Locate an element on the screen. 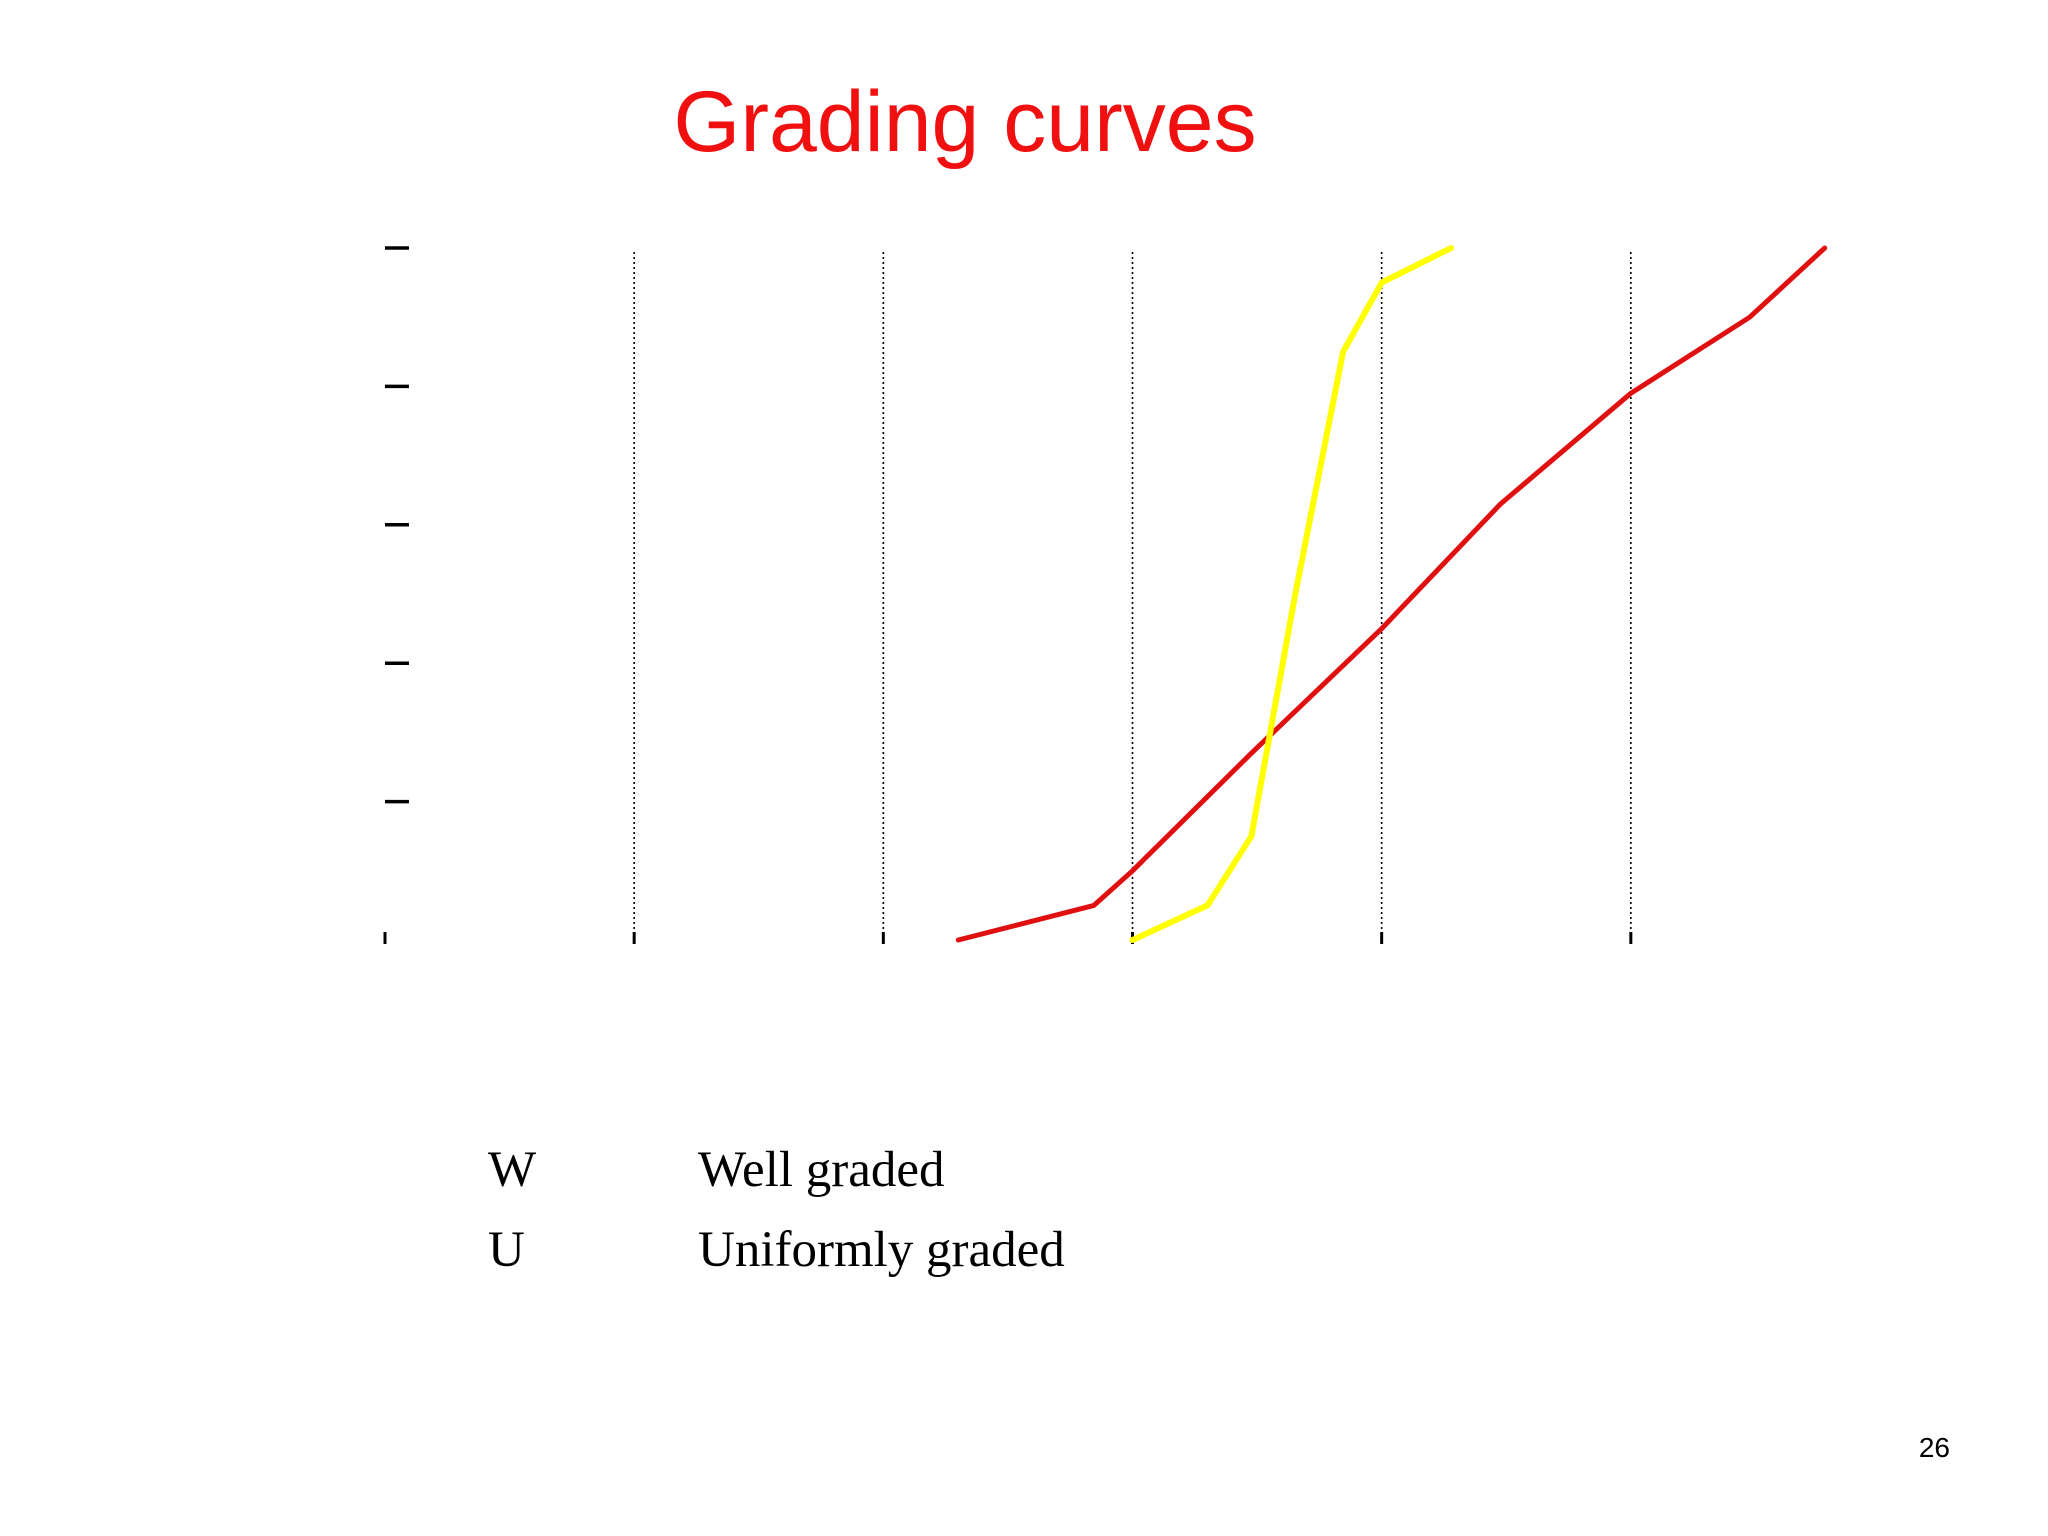  legend-code: W is located at coordinates (512, 1170).